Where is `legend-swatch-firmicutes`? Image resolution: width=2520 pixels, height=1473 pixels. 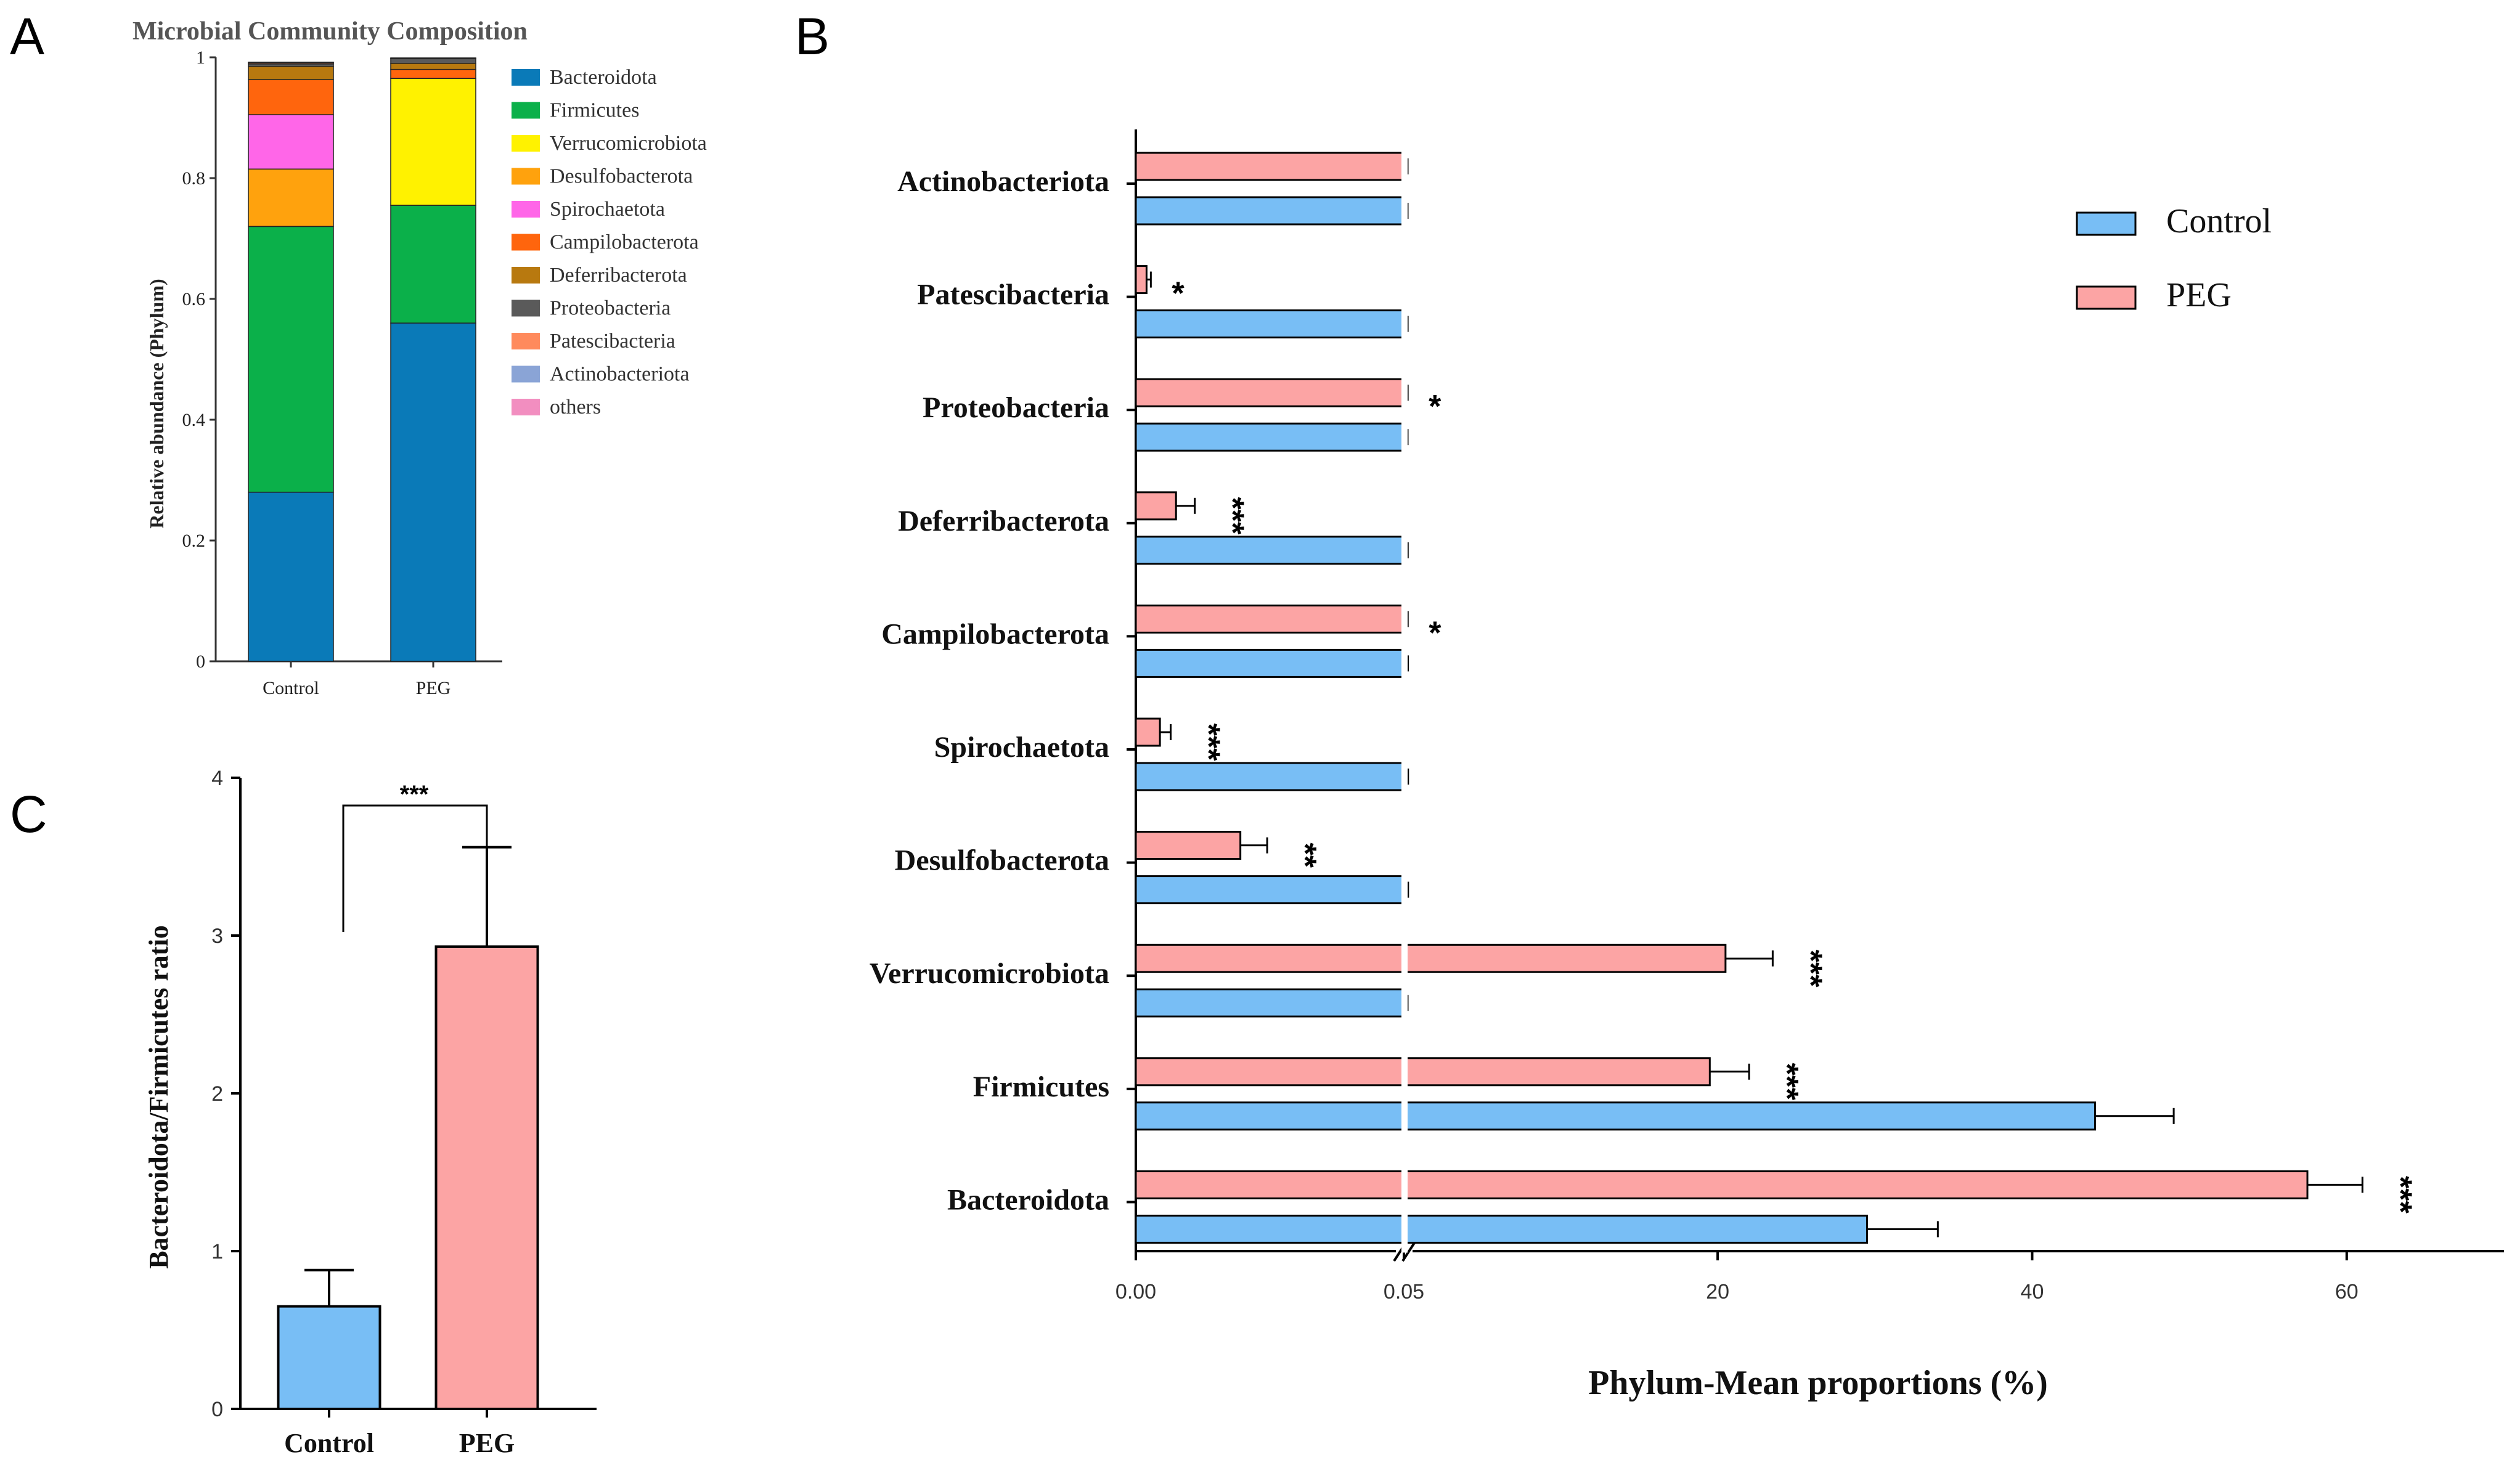
legend-swatch-firmicutes is located at coordinates (526, 110).